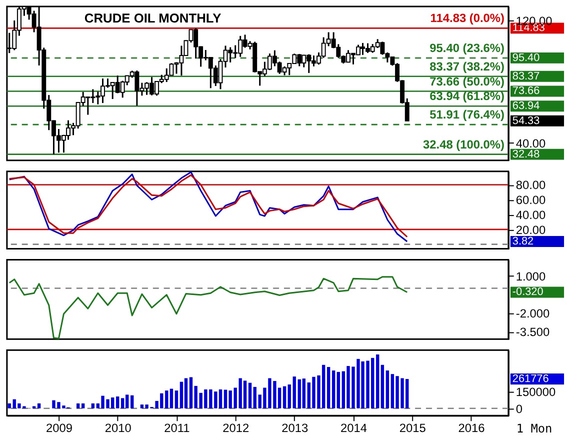 The image size is (567, 445). Describe the element at coordinates (526, 76) in the screenshot. I see `text: 83.37` at that location.